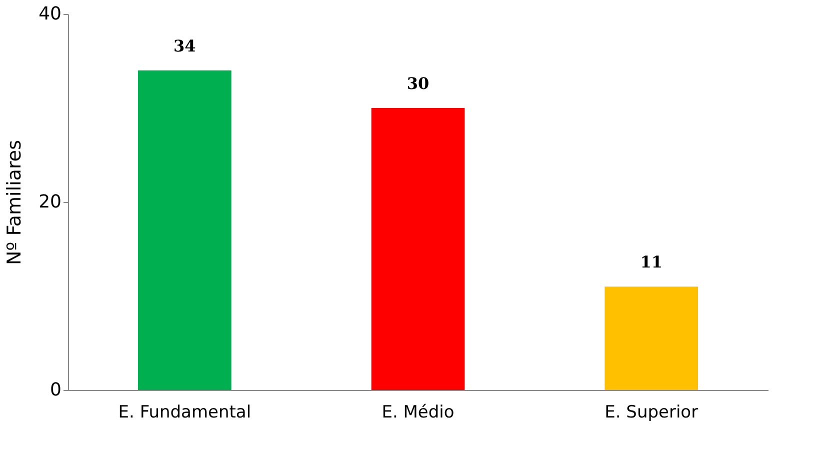 The image size is (822, 450). I want to click on x-tick-label: E. Superior, so click(651, 412).